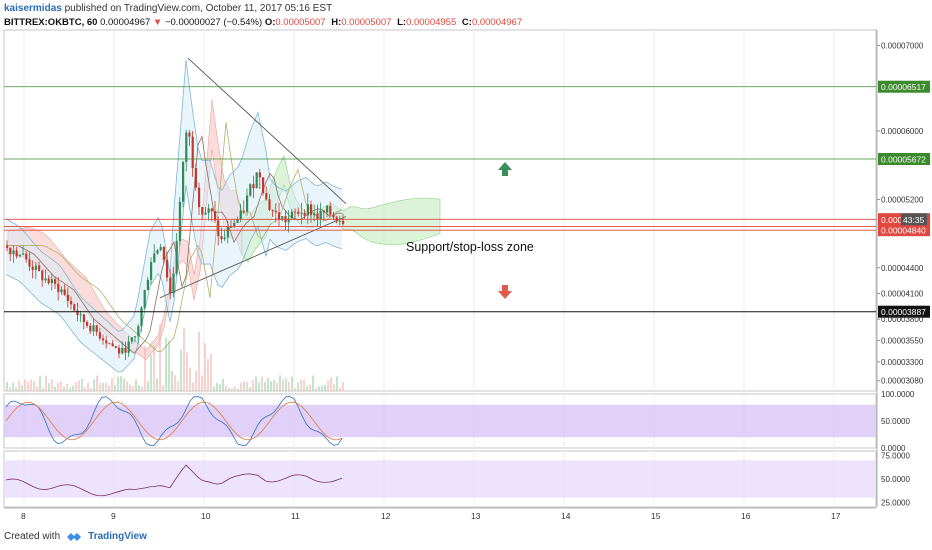  What do you see at coordinates (902, 319) in the screenshot?
I see `y-tick-label: 0.00003800` at bounding box center [902, 319].